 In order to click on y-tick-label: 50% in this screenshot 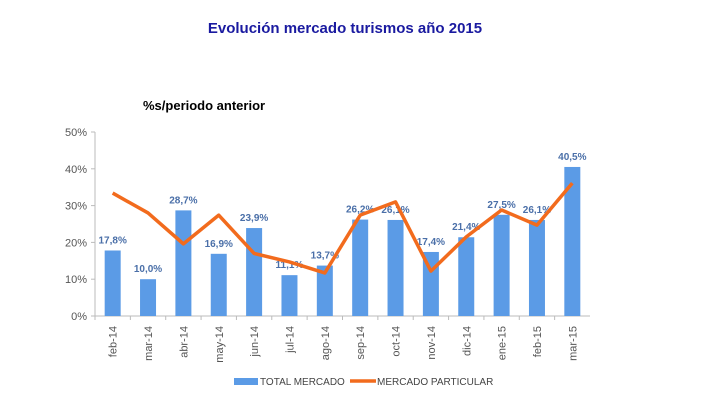, I will do `click(76, 133)`.